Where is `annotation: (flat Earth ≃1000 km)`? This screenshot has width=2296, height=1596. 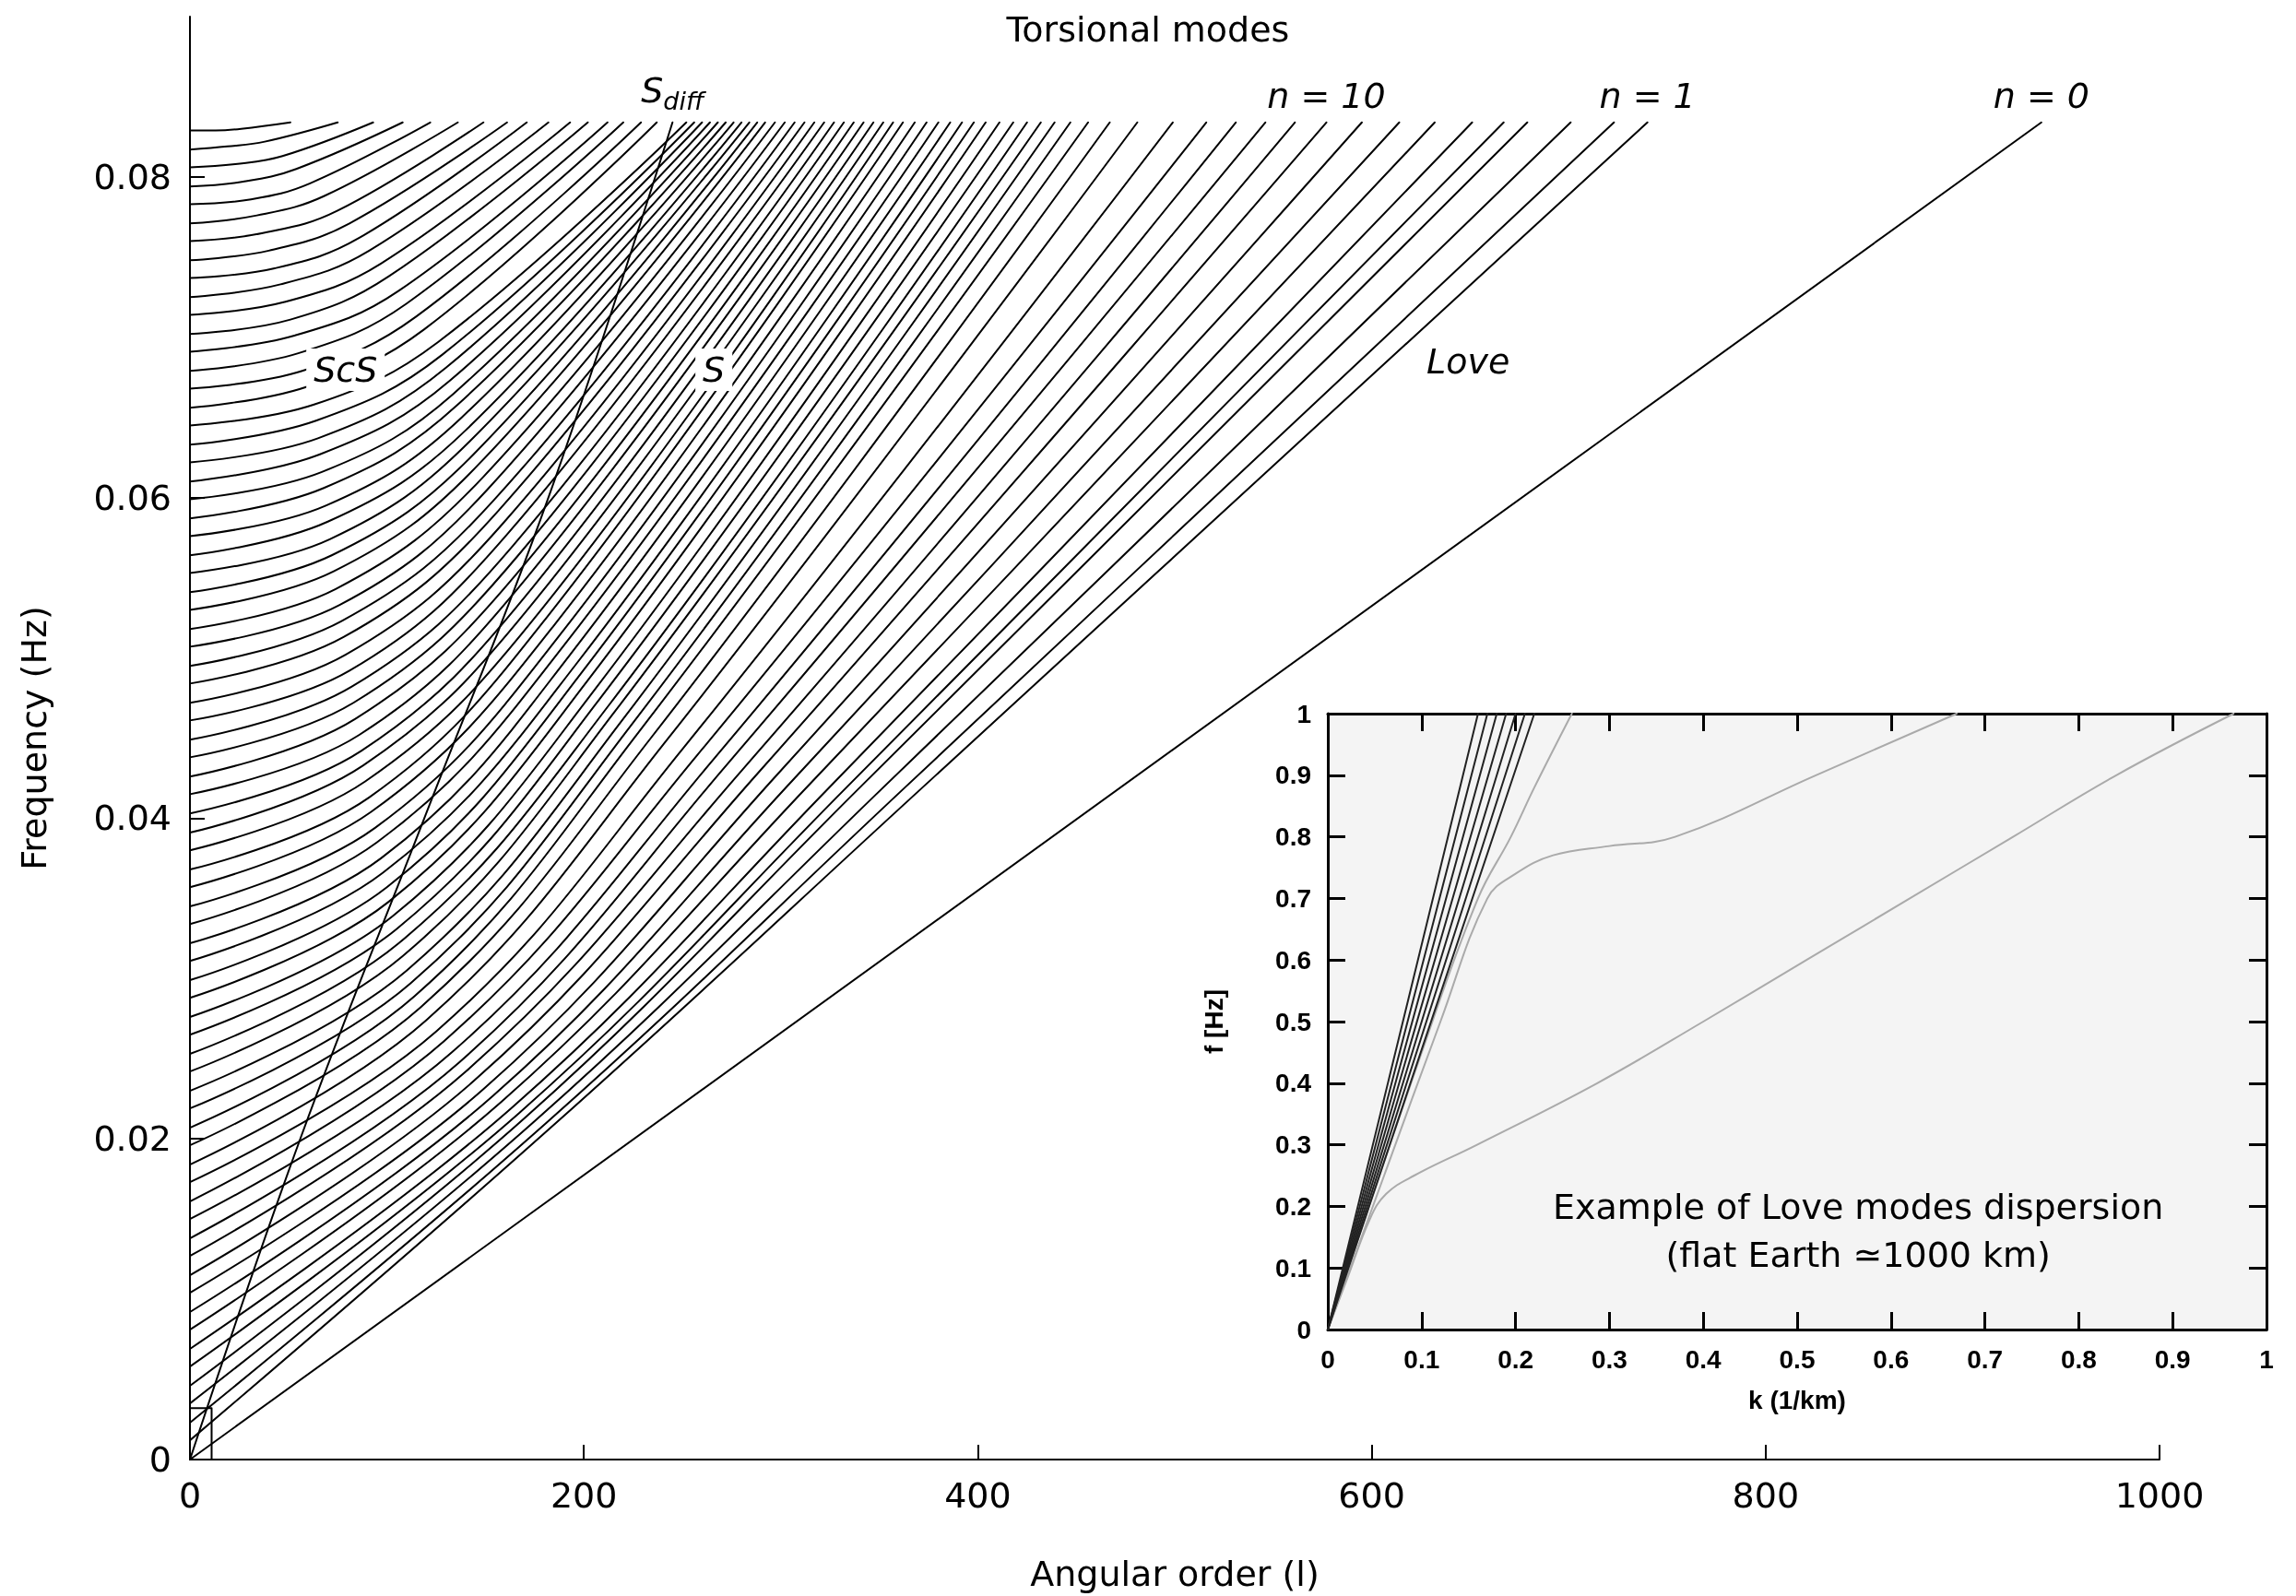 annotation: (flat Earth ≃1000 km) is located at coordinates (1858, 1254).